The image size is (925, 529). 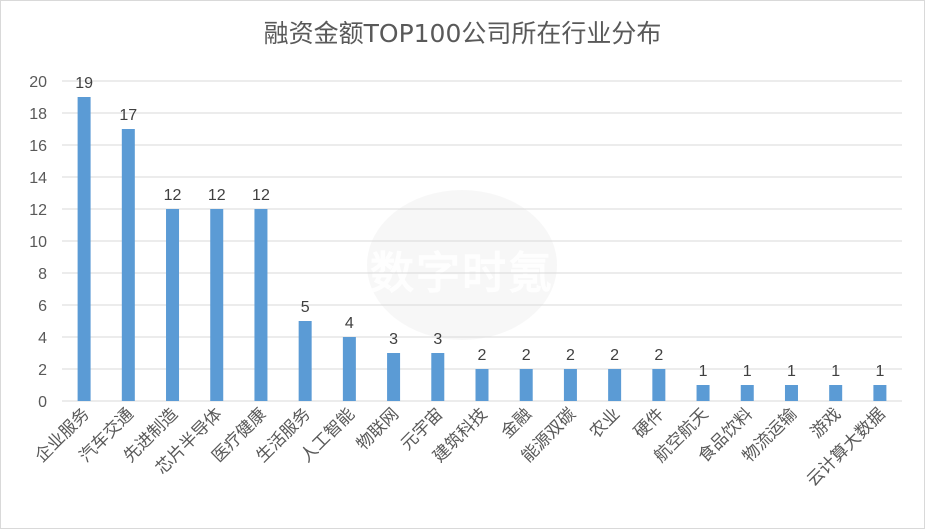 What do you see at coordinates (38, 242) in the screenshot?
I see `y-tick-label: 10` at bounding box center [38, 242].